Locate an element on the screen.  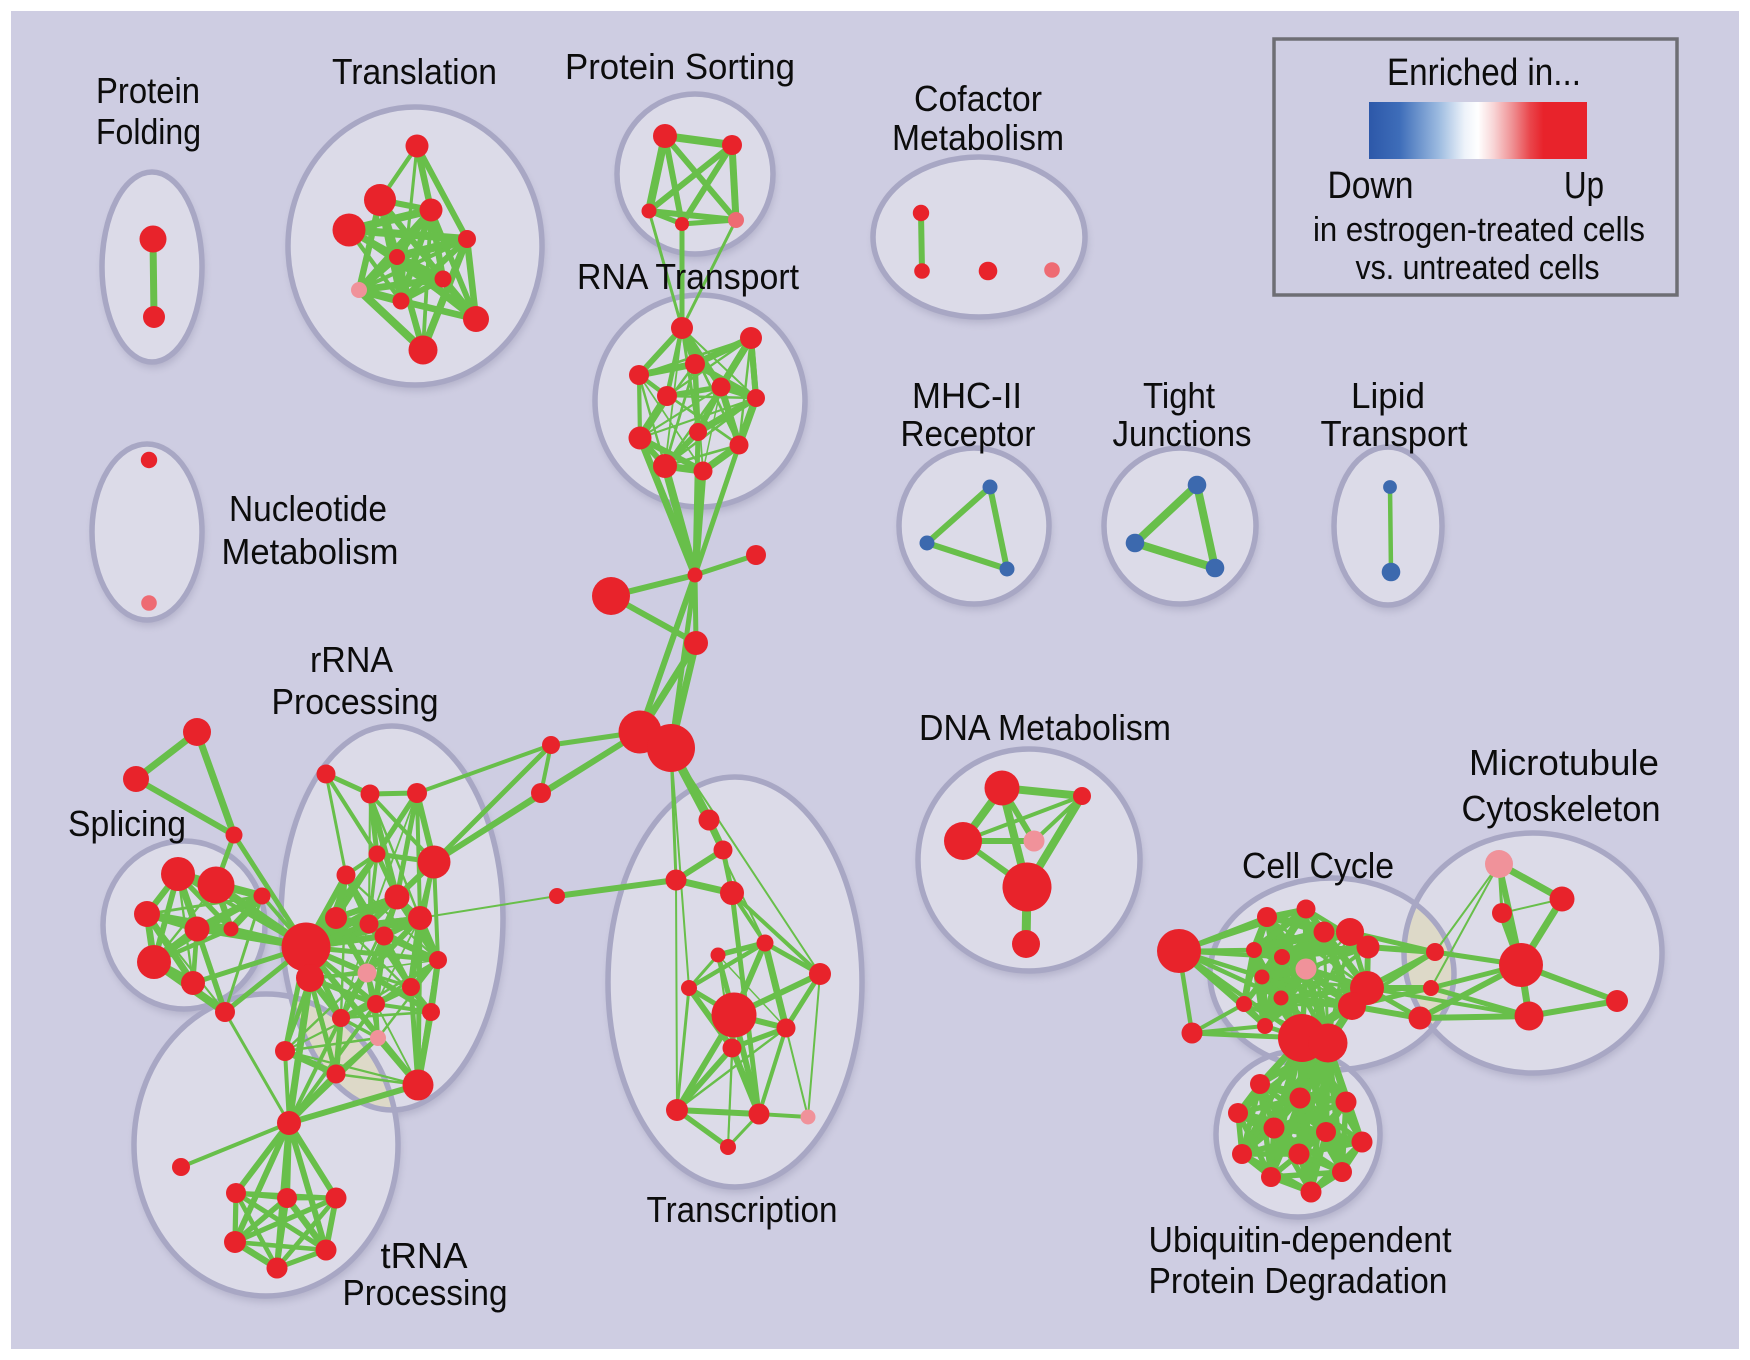
svg-text: MHC-II is located at coordinates (967, 395).